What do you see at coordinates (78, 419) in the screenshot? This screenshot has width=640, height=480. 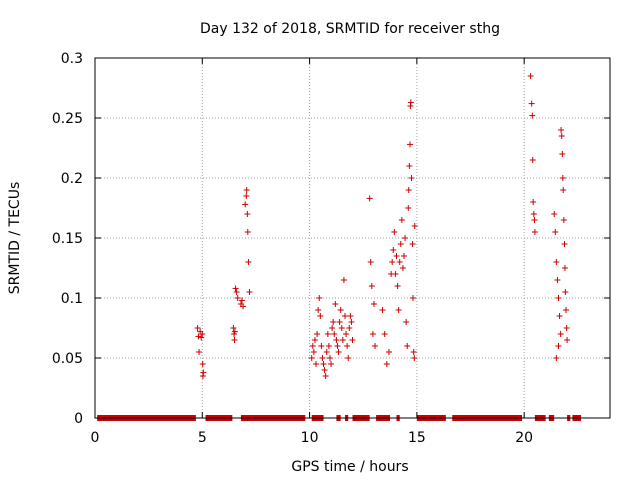 I see `y-tick-label: 0` at bounding box center [78, 419].